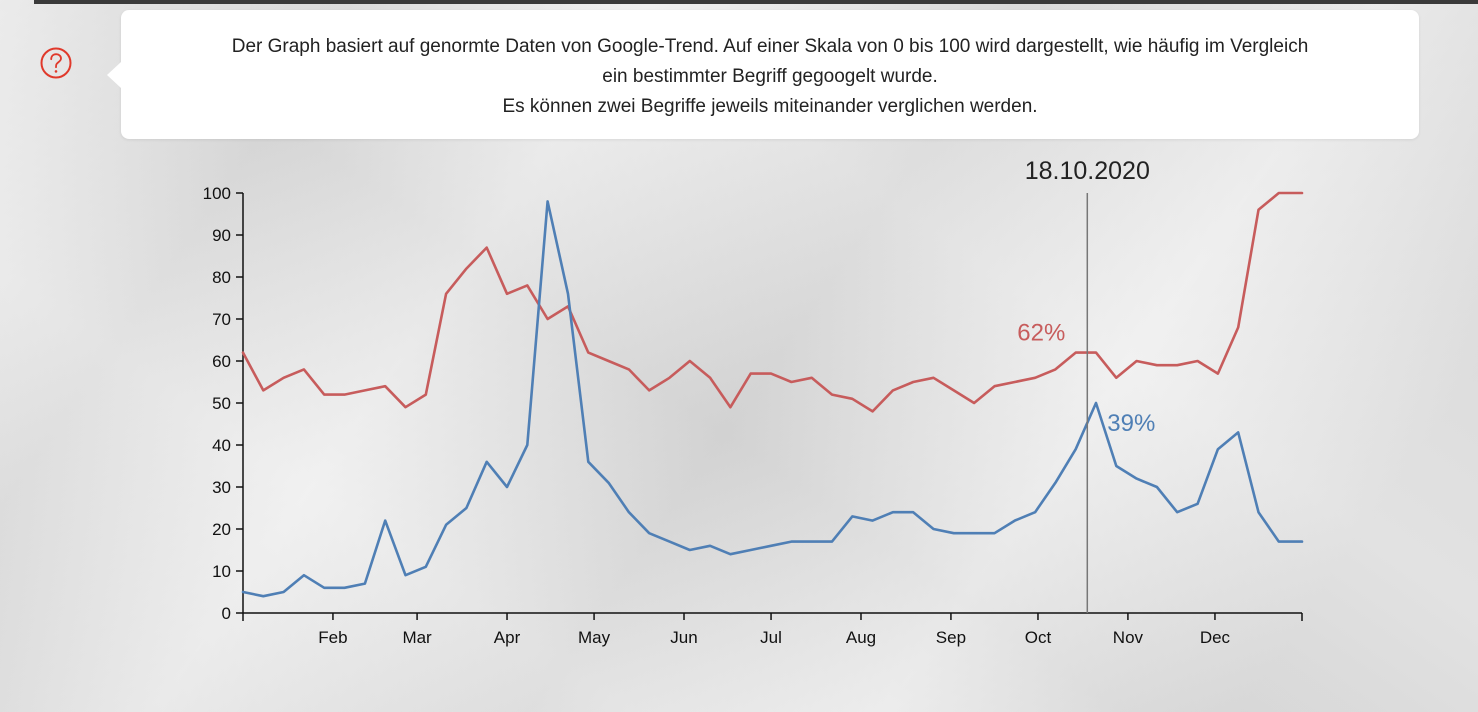 This screenshot has height=712, width=1478. Describe the element at coordinates (756, 2) in the screenshot. I see `top-divider` at that location.